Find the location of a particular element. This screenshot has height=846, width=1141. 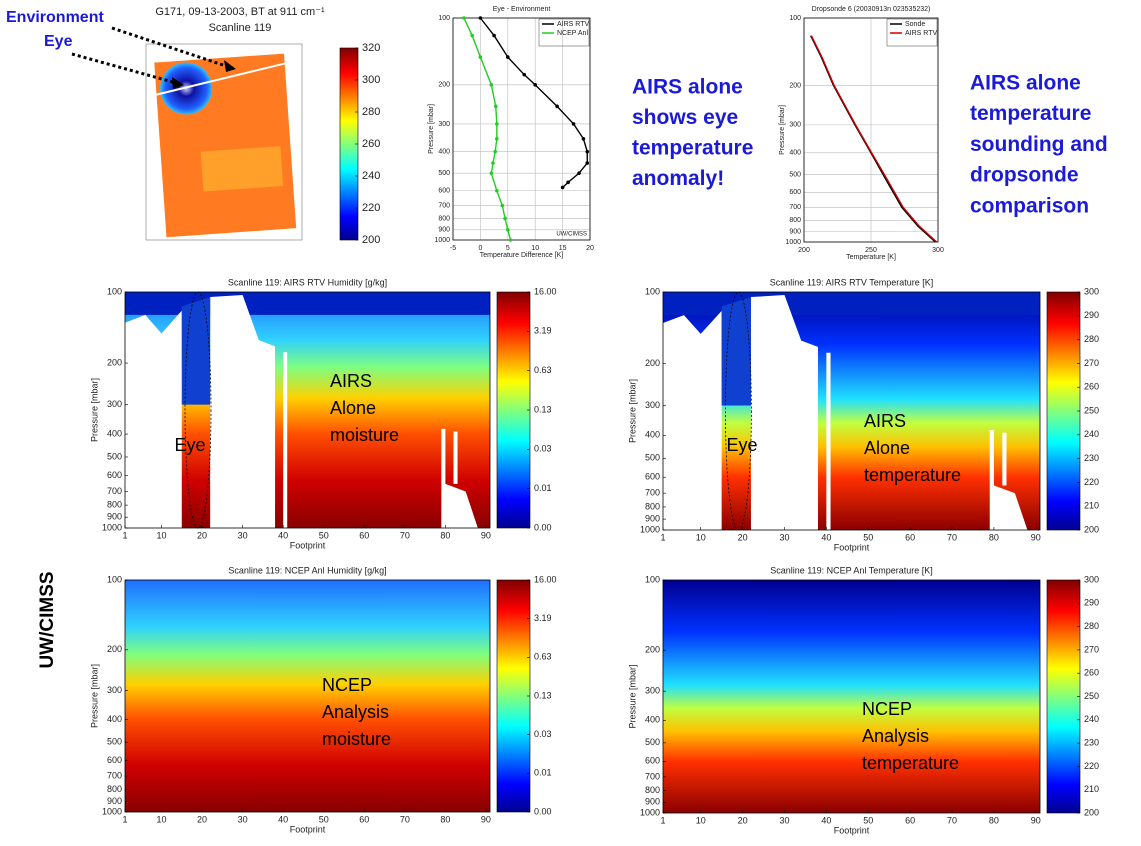

colorbar-label: 270 is located at coordinates (1091, 649).